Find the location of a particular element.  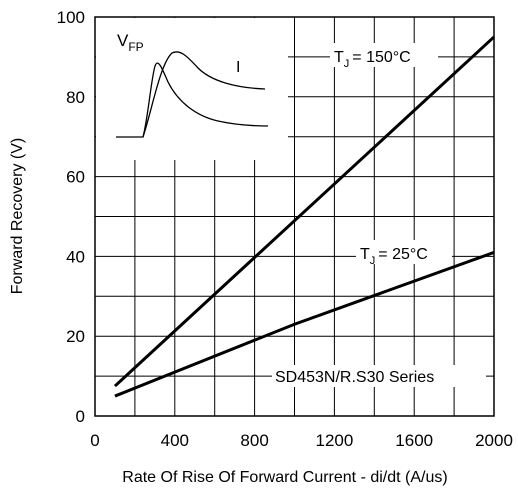

y-tick-label: 0 is located at coordinates (80, 416).